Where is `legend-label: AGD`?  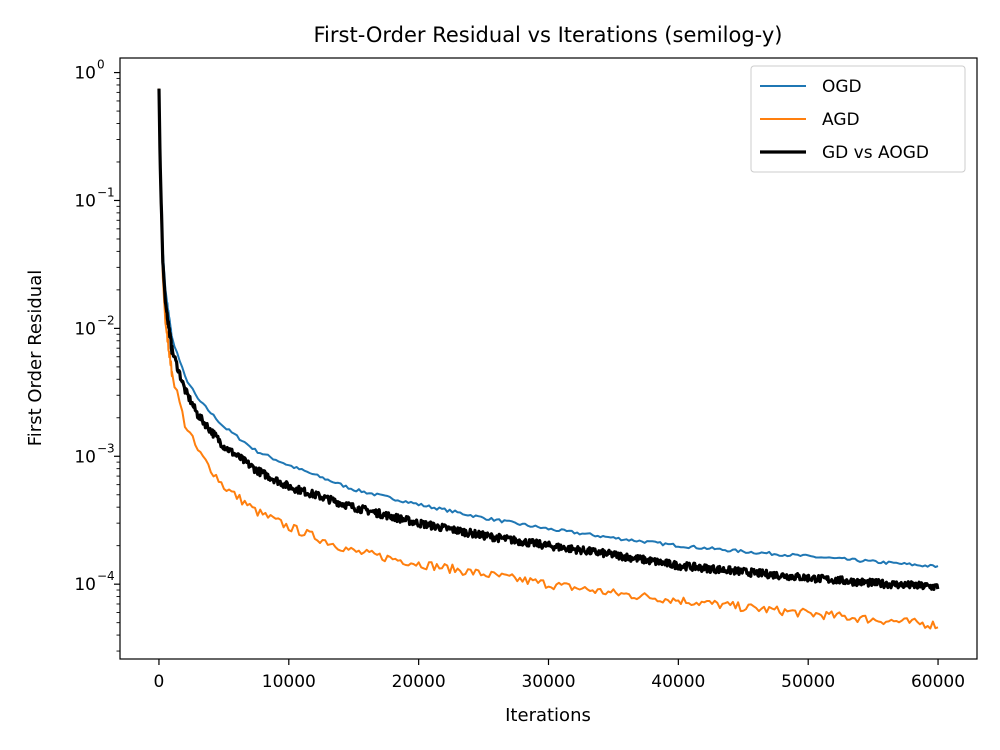
legend-label: AGD is located at coordinates (841, 120).